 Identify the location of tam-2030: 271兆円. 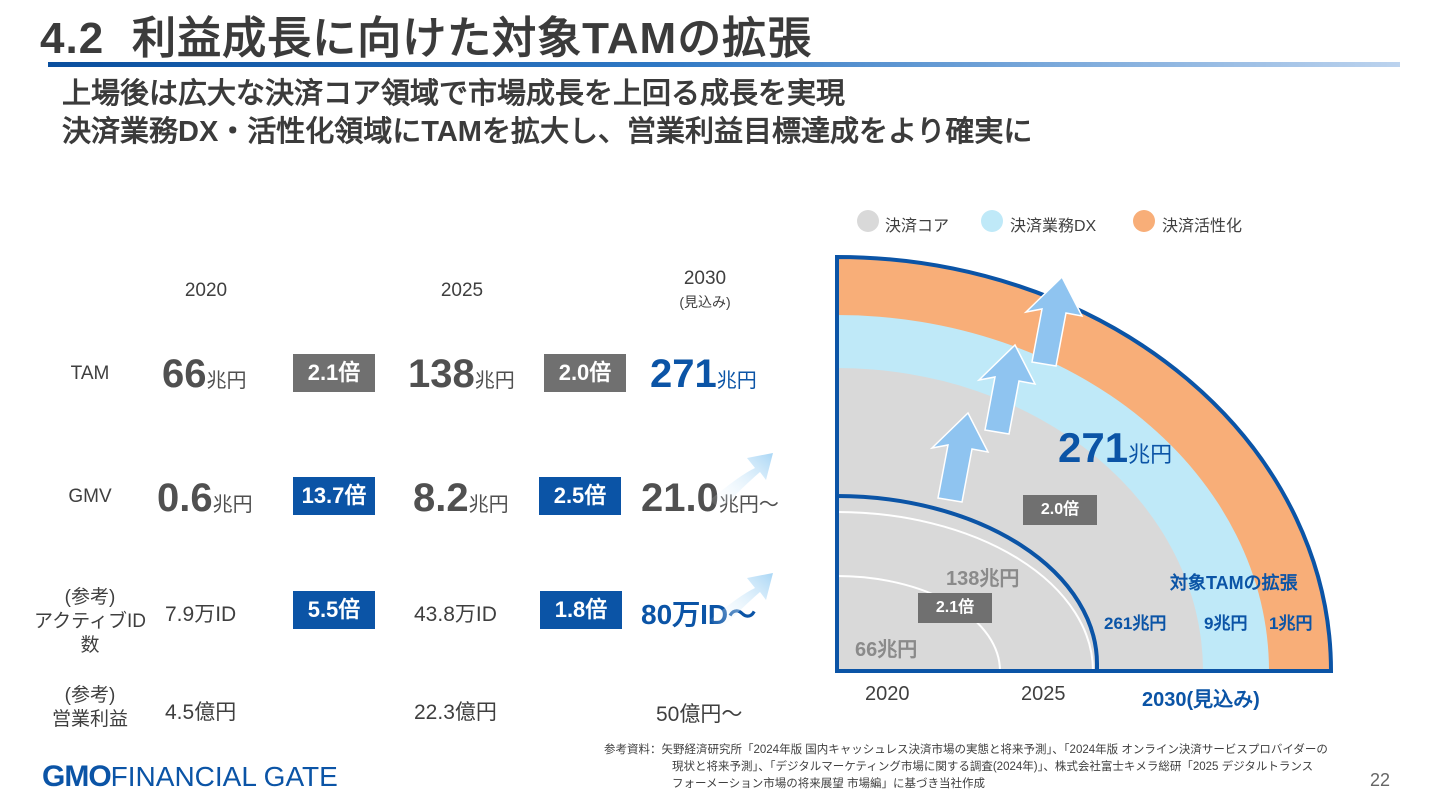
(703, 374).